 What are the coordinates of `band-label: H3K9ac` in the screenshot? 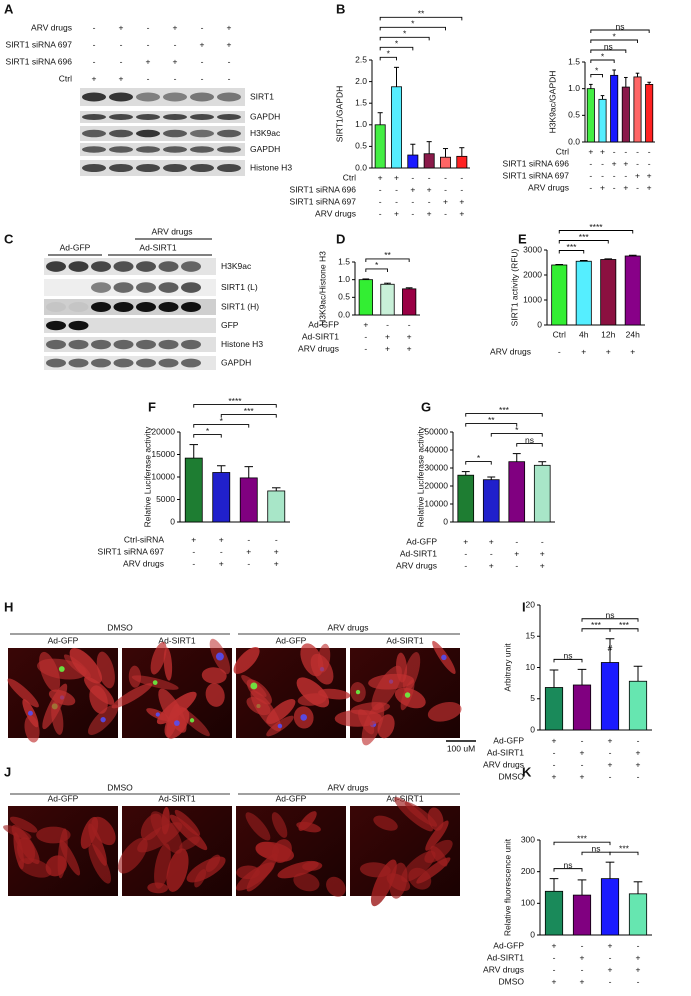 It's located at (265, 133).